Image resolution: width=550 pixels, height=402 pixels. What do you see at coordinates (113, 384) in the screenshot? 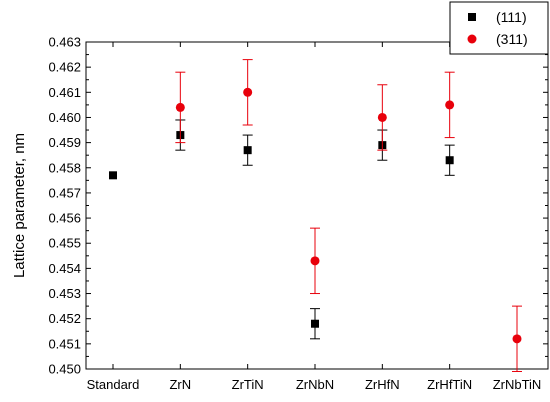
I see `x-tick-label: Standard` at bounding box center [113, 384].